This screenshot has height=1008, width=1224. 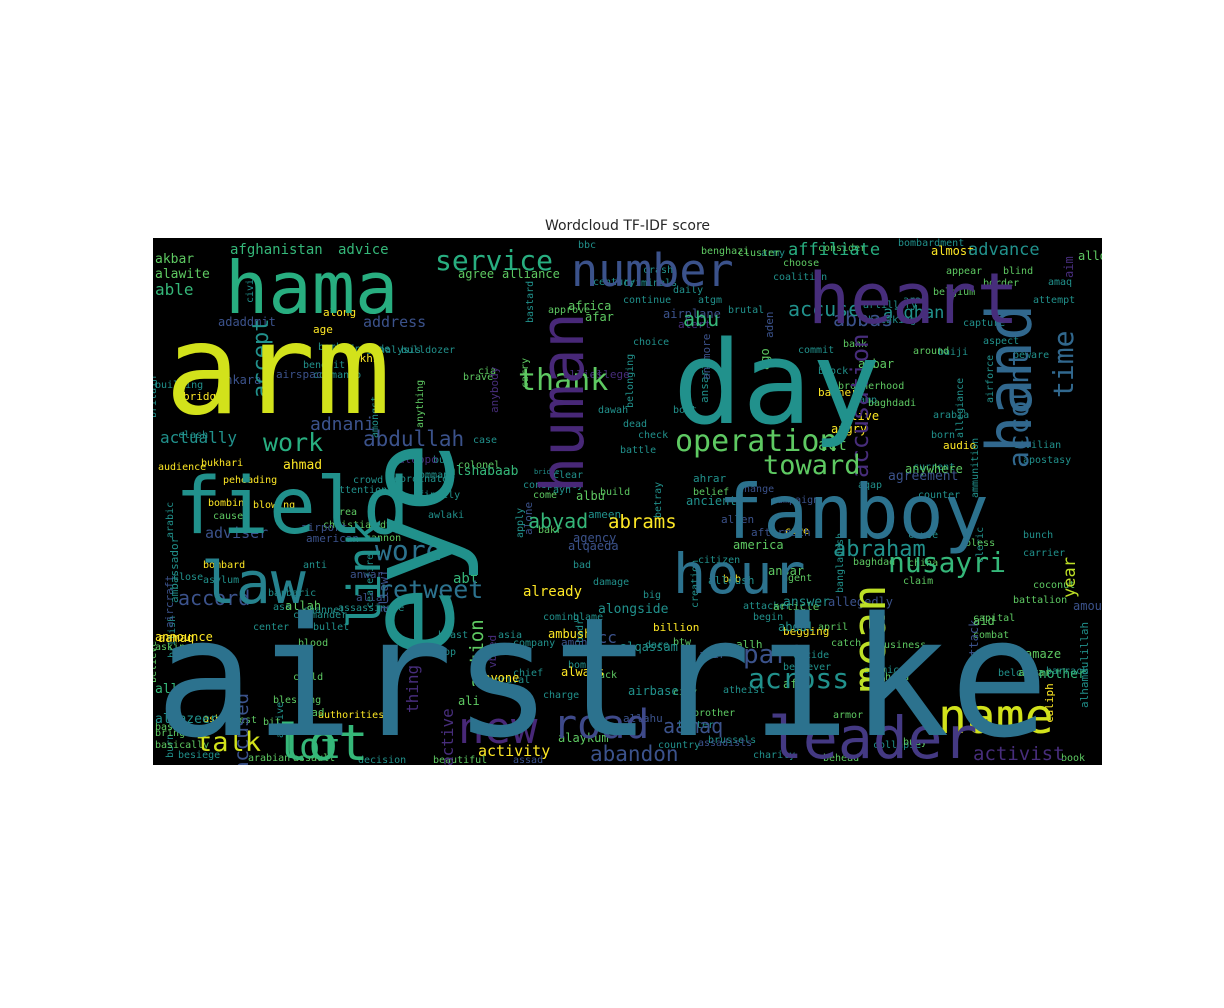 What do you see at coordinates (342, 424) in the screenshot?
I see `word-adnani: adnani` at bounding box center [342, 424].